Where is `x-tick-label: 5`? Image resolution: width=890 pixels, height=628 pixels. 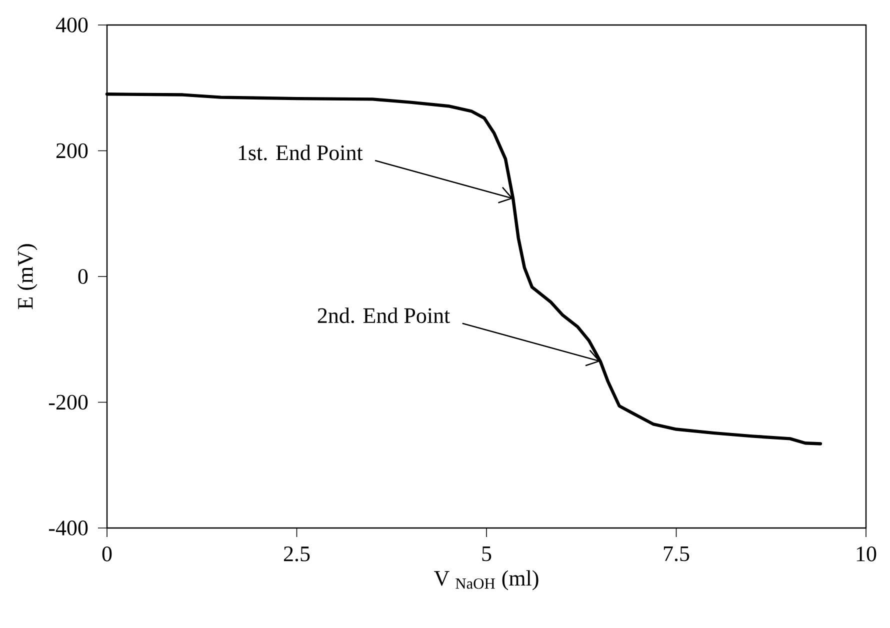
x-tick-label: 5 is located at coordinates (487, 554).